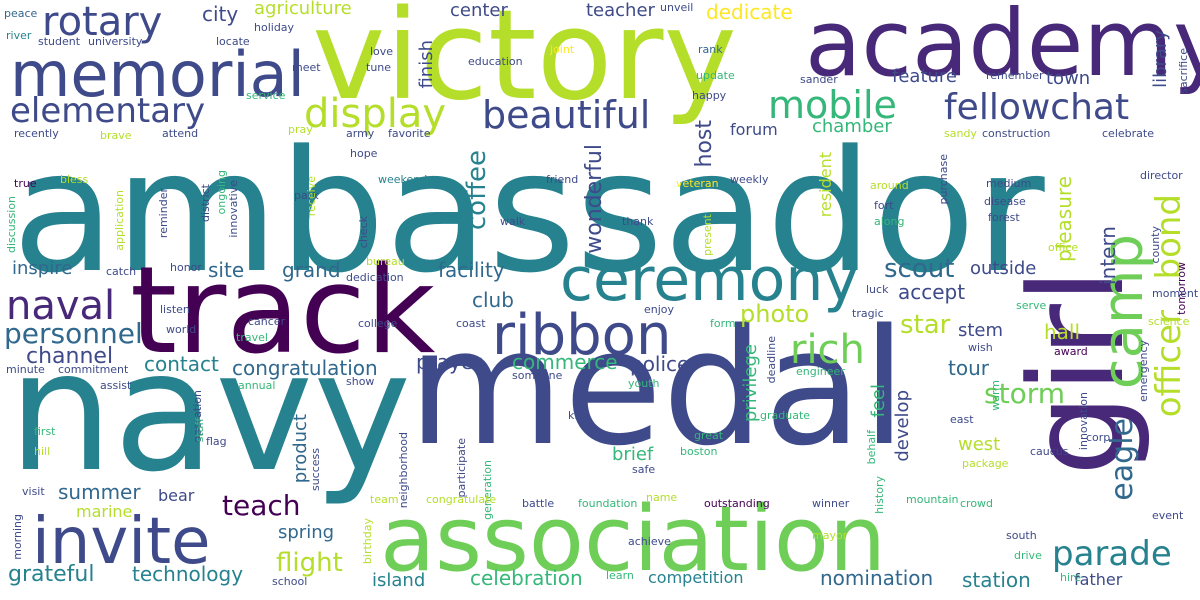 The height and width of the screenshot is (600, 1200). Describe the element at coordinates (226, 270) in the screenshot. I see `word-site: site` at that location.